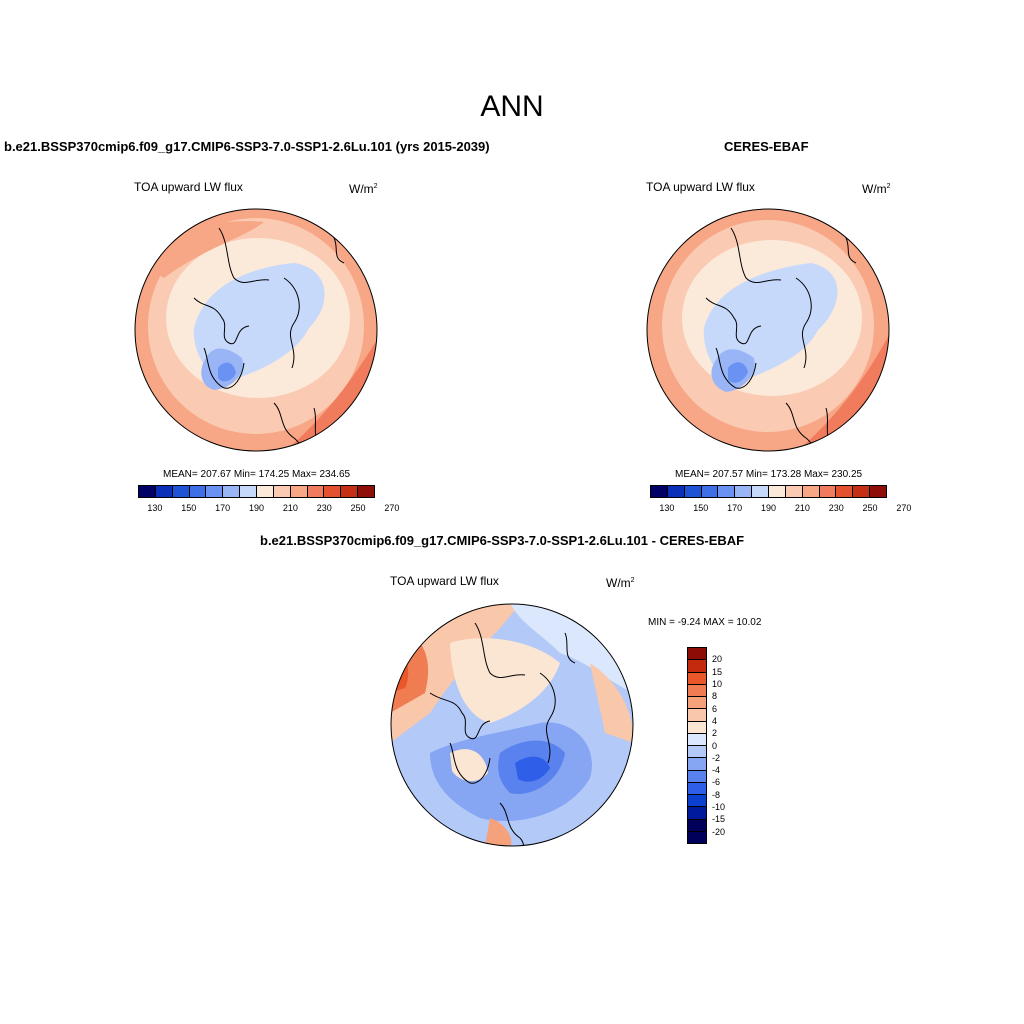 Image resolution: width=1024 pixels, height=1024 pixels. Describe the element at coordinates (199, 249) in the screenshot. I see `model-field-north-warm` at that location.